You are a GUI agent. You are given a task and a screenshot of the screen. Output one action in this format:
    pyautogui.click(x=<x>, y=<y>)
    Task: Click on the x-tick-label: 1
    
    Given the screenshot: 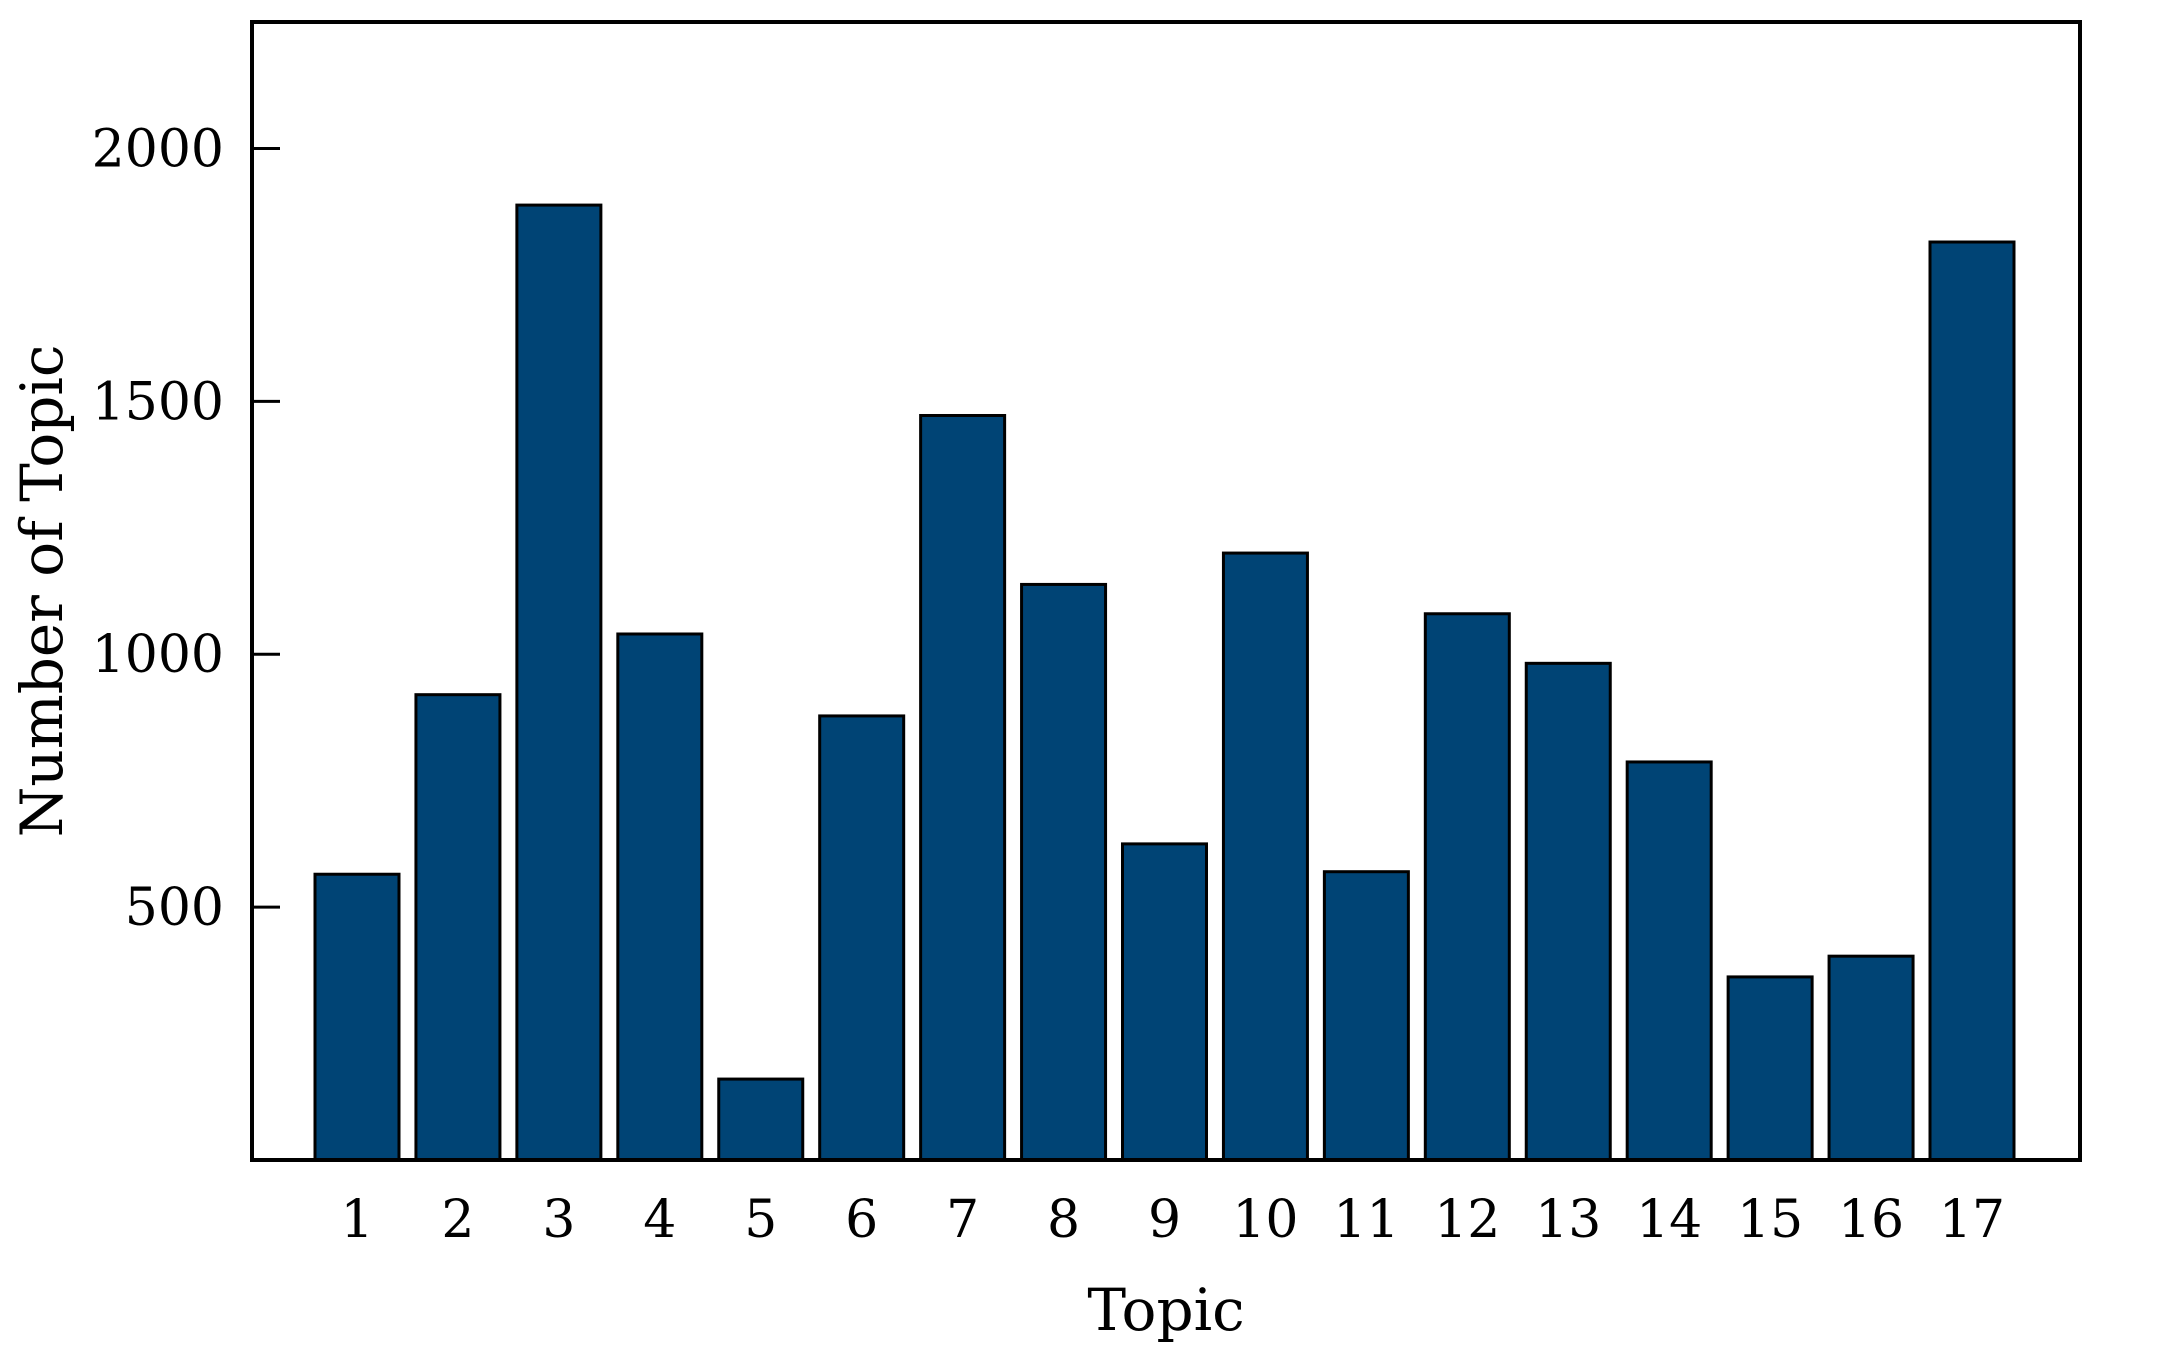 What is the action you would take?
    pyautogui.click(x=356, y=1220)
    